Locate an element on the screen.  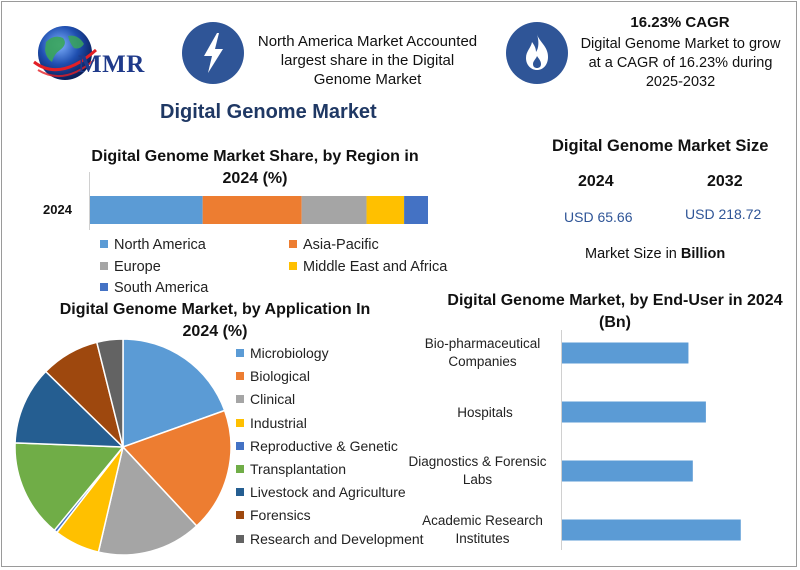
region-stacked-bar-chart is located at coordinates (259, 210).